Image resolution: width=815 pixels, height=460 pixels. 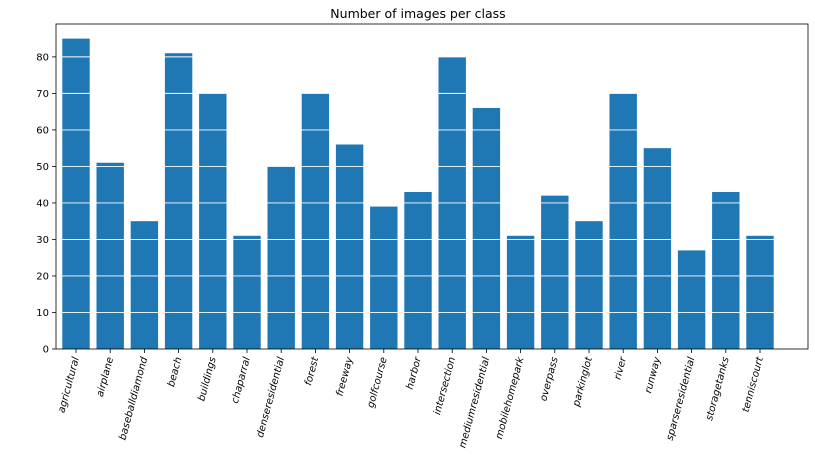 I want to click on bar-baseballdiamond, so click(x=144, y=285).